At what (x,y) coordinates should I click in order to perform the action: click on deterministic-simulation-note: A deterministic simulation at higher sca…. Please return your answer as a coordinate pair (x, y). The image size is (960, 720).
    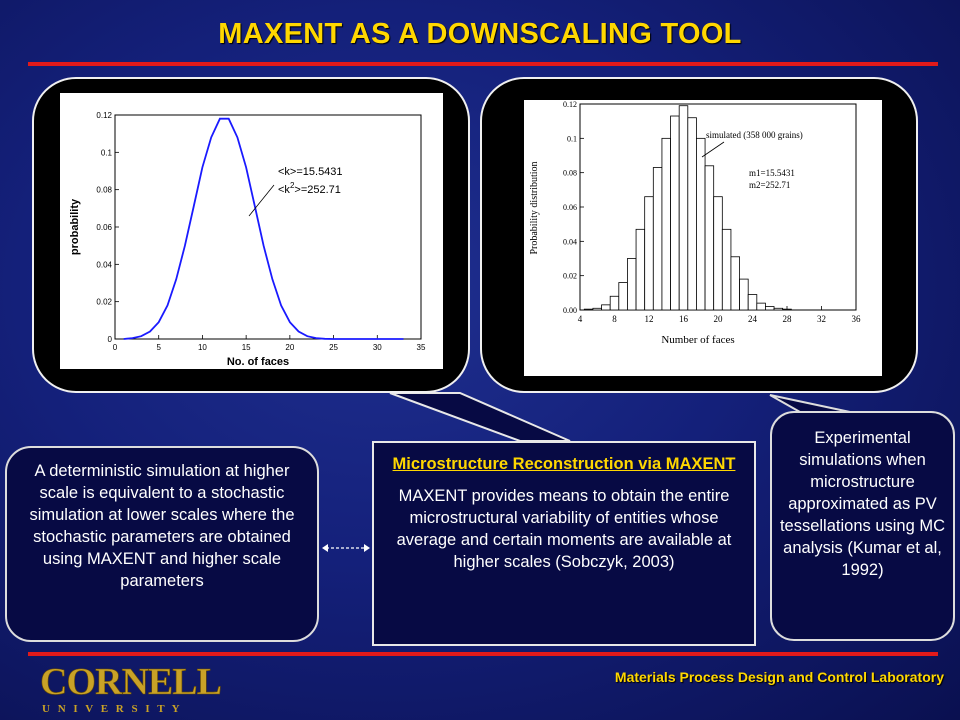
    Looking at the image, I should click on (162, 544).